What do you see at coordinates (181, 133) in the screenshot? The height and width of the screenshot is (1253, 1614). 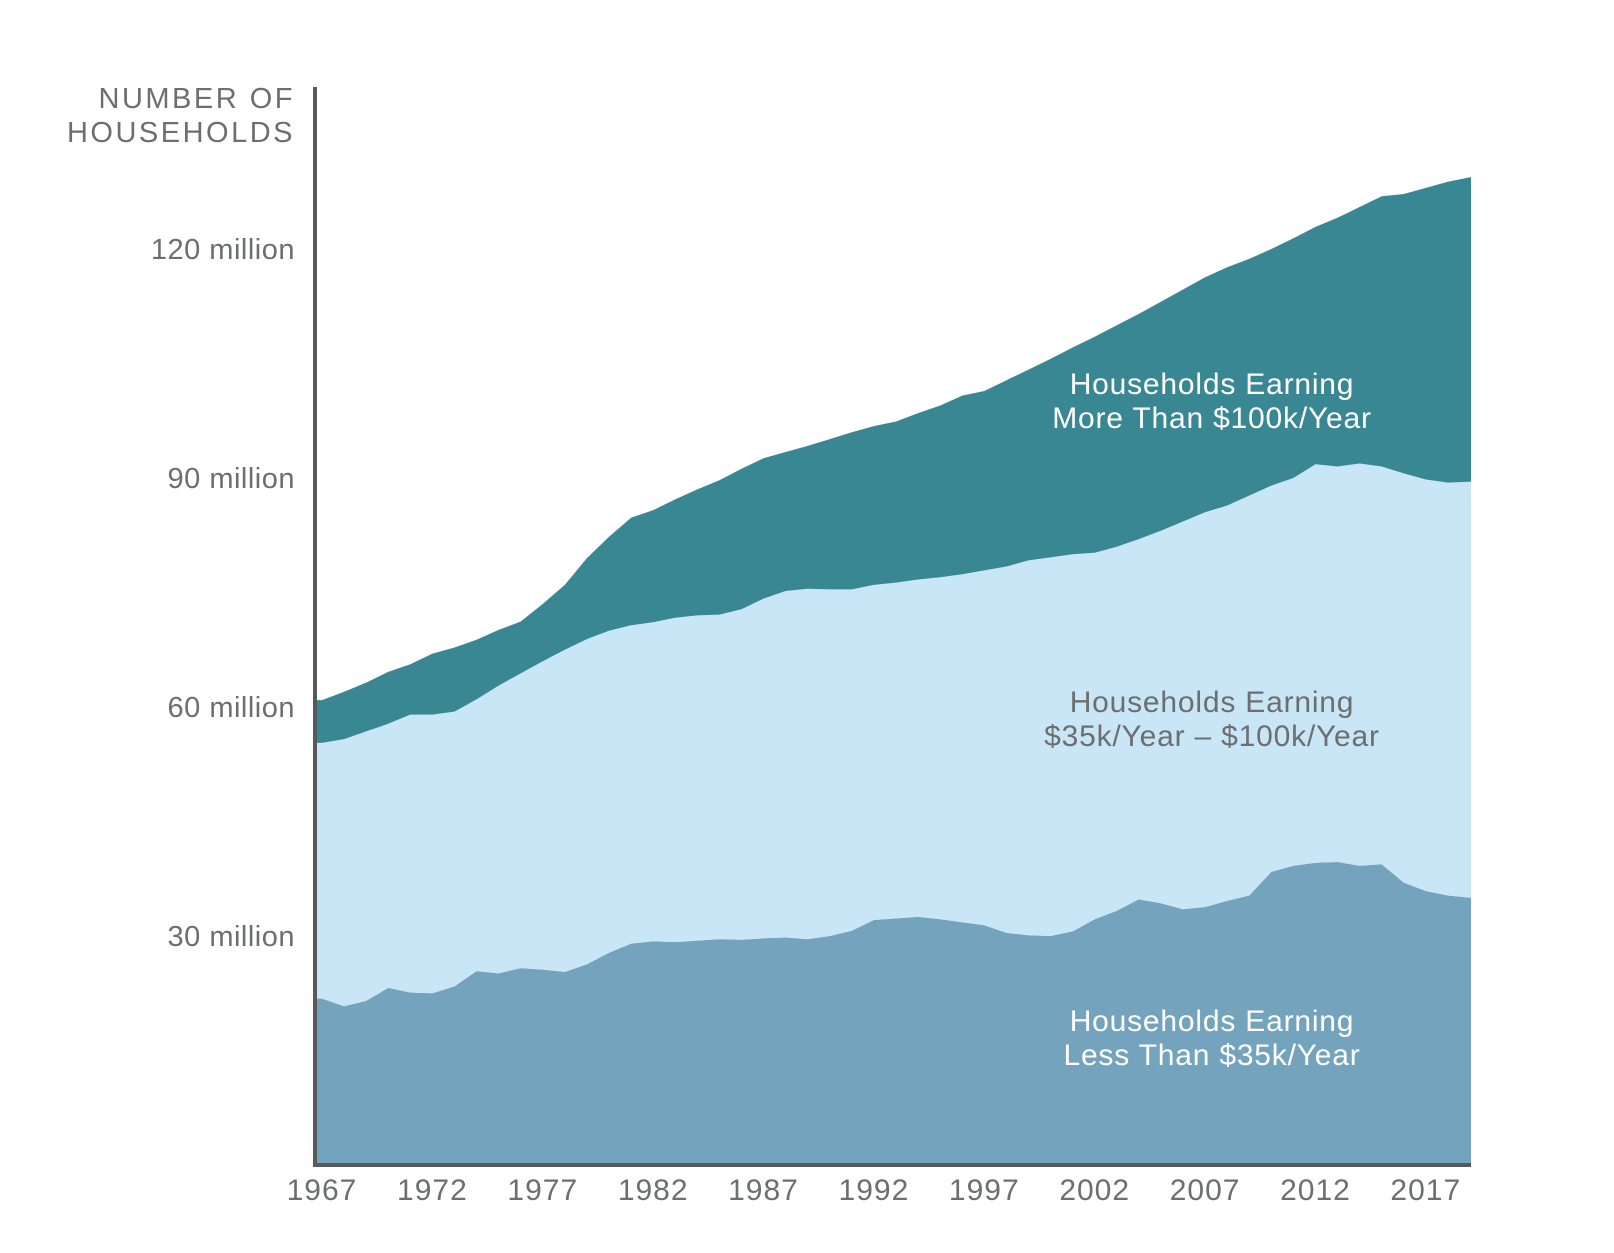 I see `y-axis-title-line-2: HOUSEHOLDS` at bounding box center [181, 133].